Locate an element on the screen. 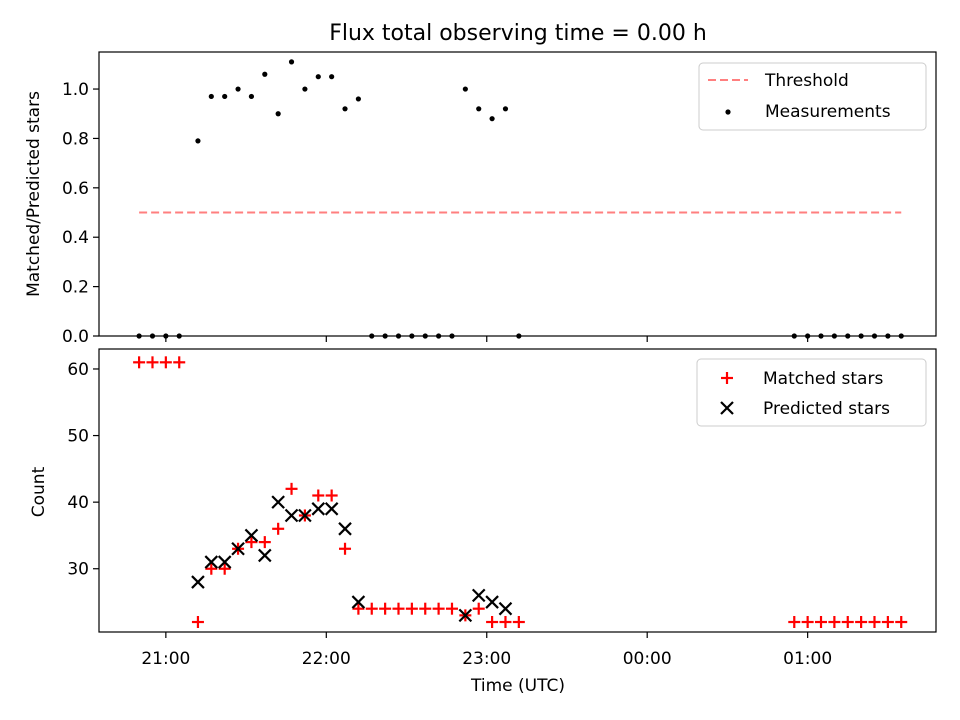  bottom-x-axis-ticks: 21:00 22:00 23:00 00:00 01:00 is located at coordinates (486, 650).